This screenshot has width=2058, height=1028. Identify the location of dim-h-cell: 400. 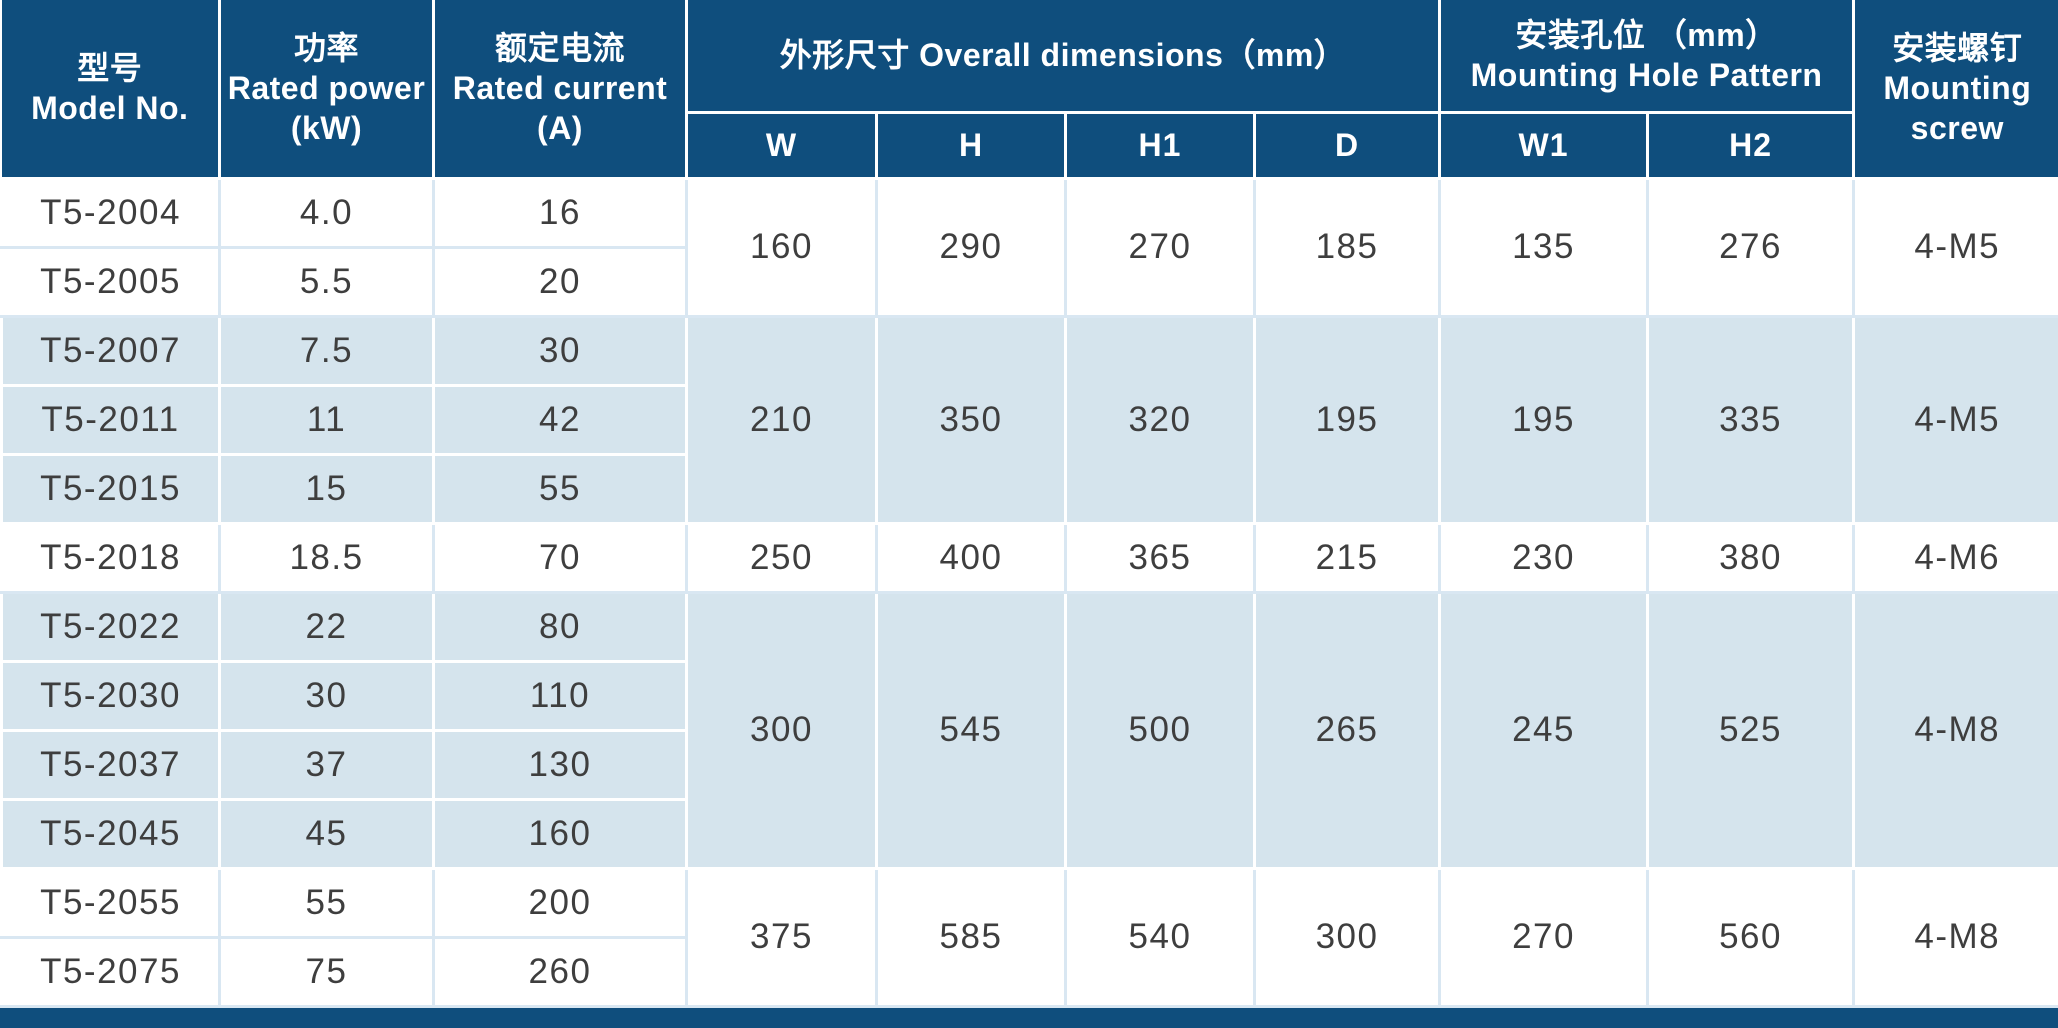
(971, 557).